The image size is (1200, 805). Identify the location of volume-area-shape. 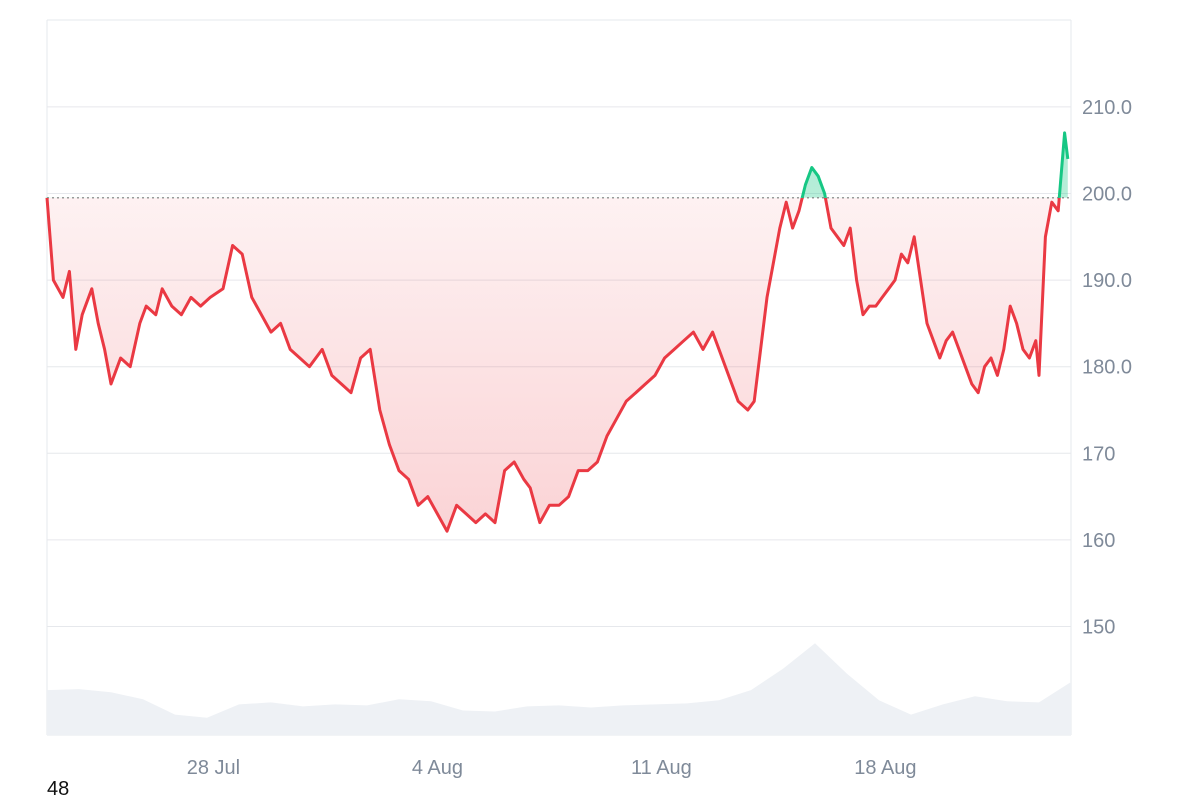
(559, 689).